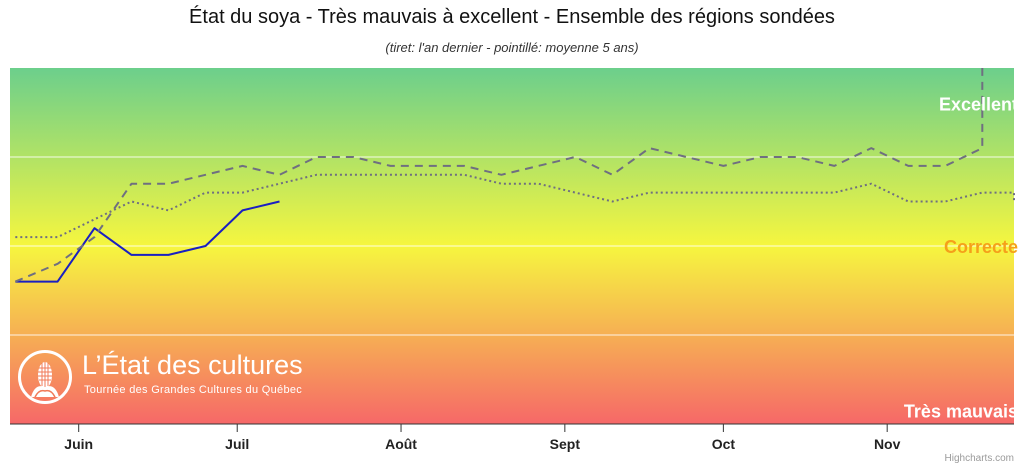  I want to click on x-tick-label: Oct, so click(724, 444).